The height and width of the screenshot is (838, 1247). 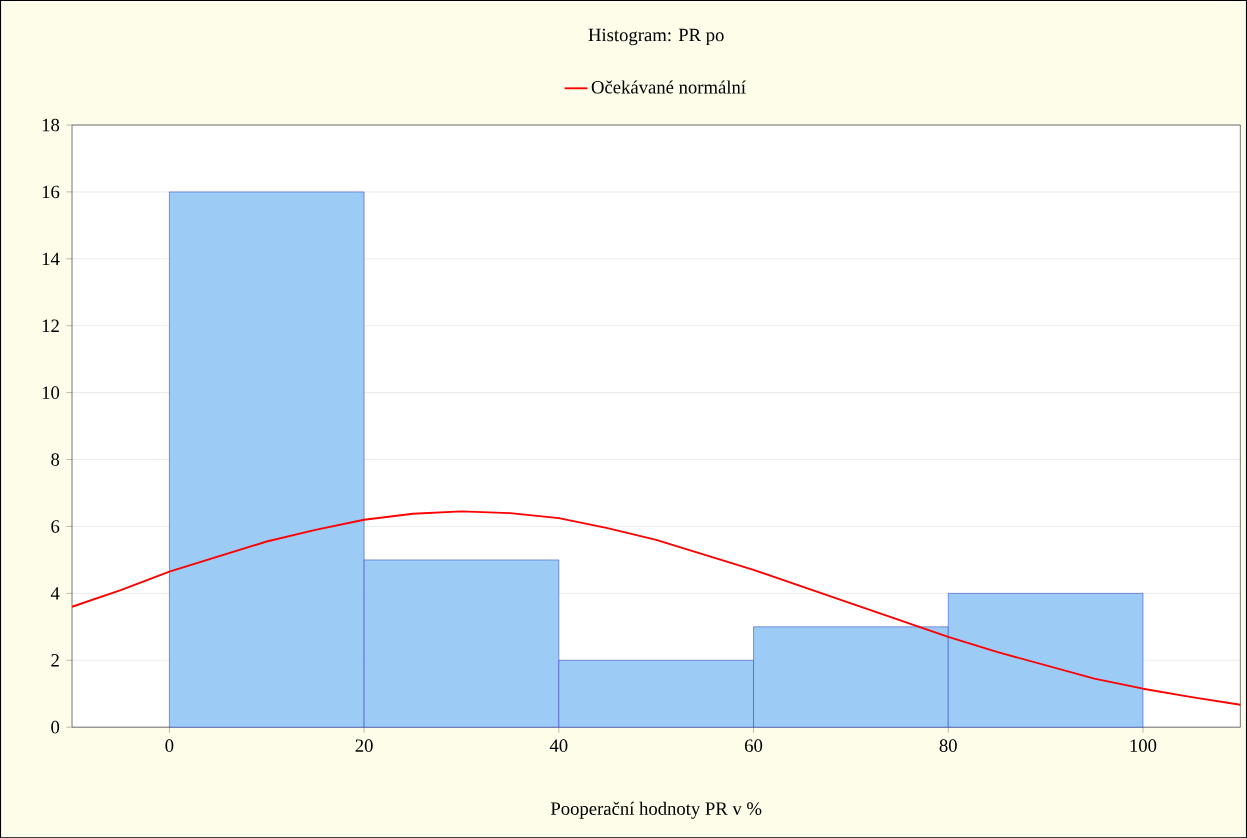 What do you see at coordinates (51, 258) in the screenshot?
I see `y-tick-label: 14` at bounding box center [51, 258].